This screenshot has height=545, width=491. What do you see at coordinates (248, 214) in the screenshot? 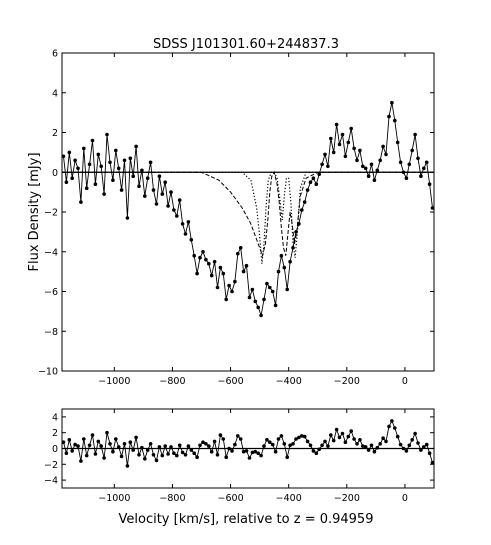
I see `series-line-dashed` at bounding box center [248, 214].